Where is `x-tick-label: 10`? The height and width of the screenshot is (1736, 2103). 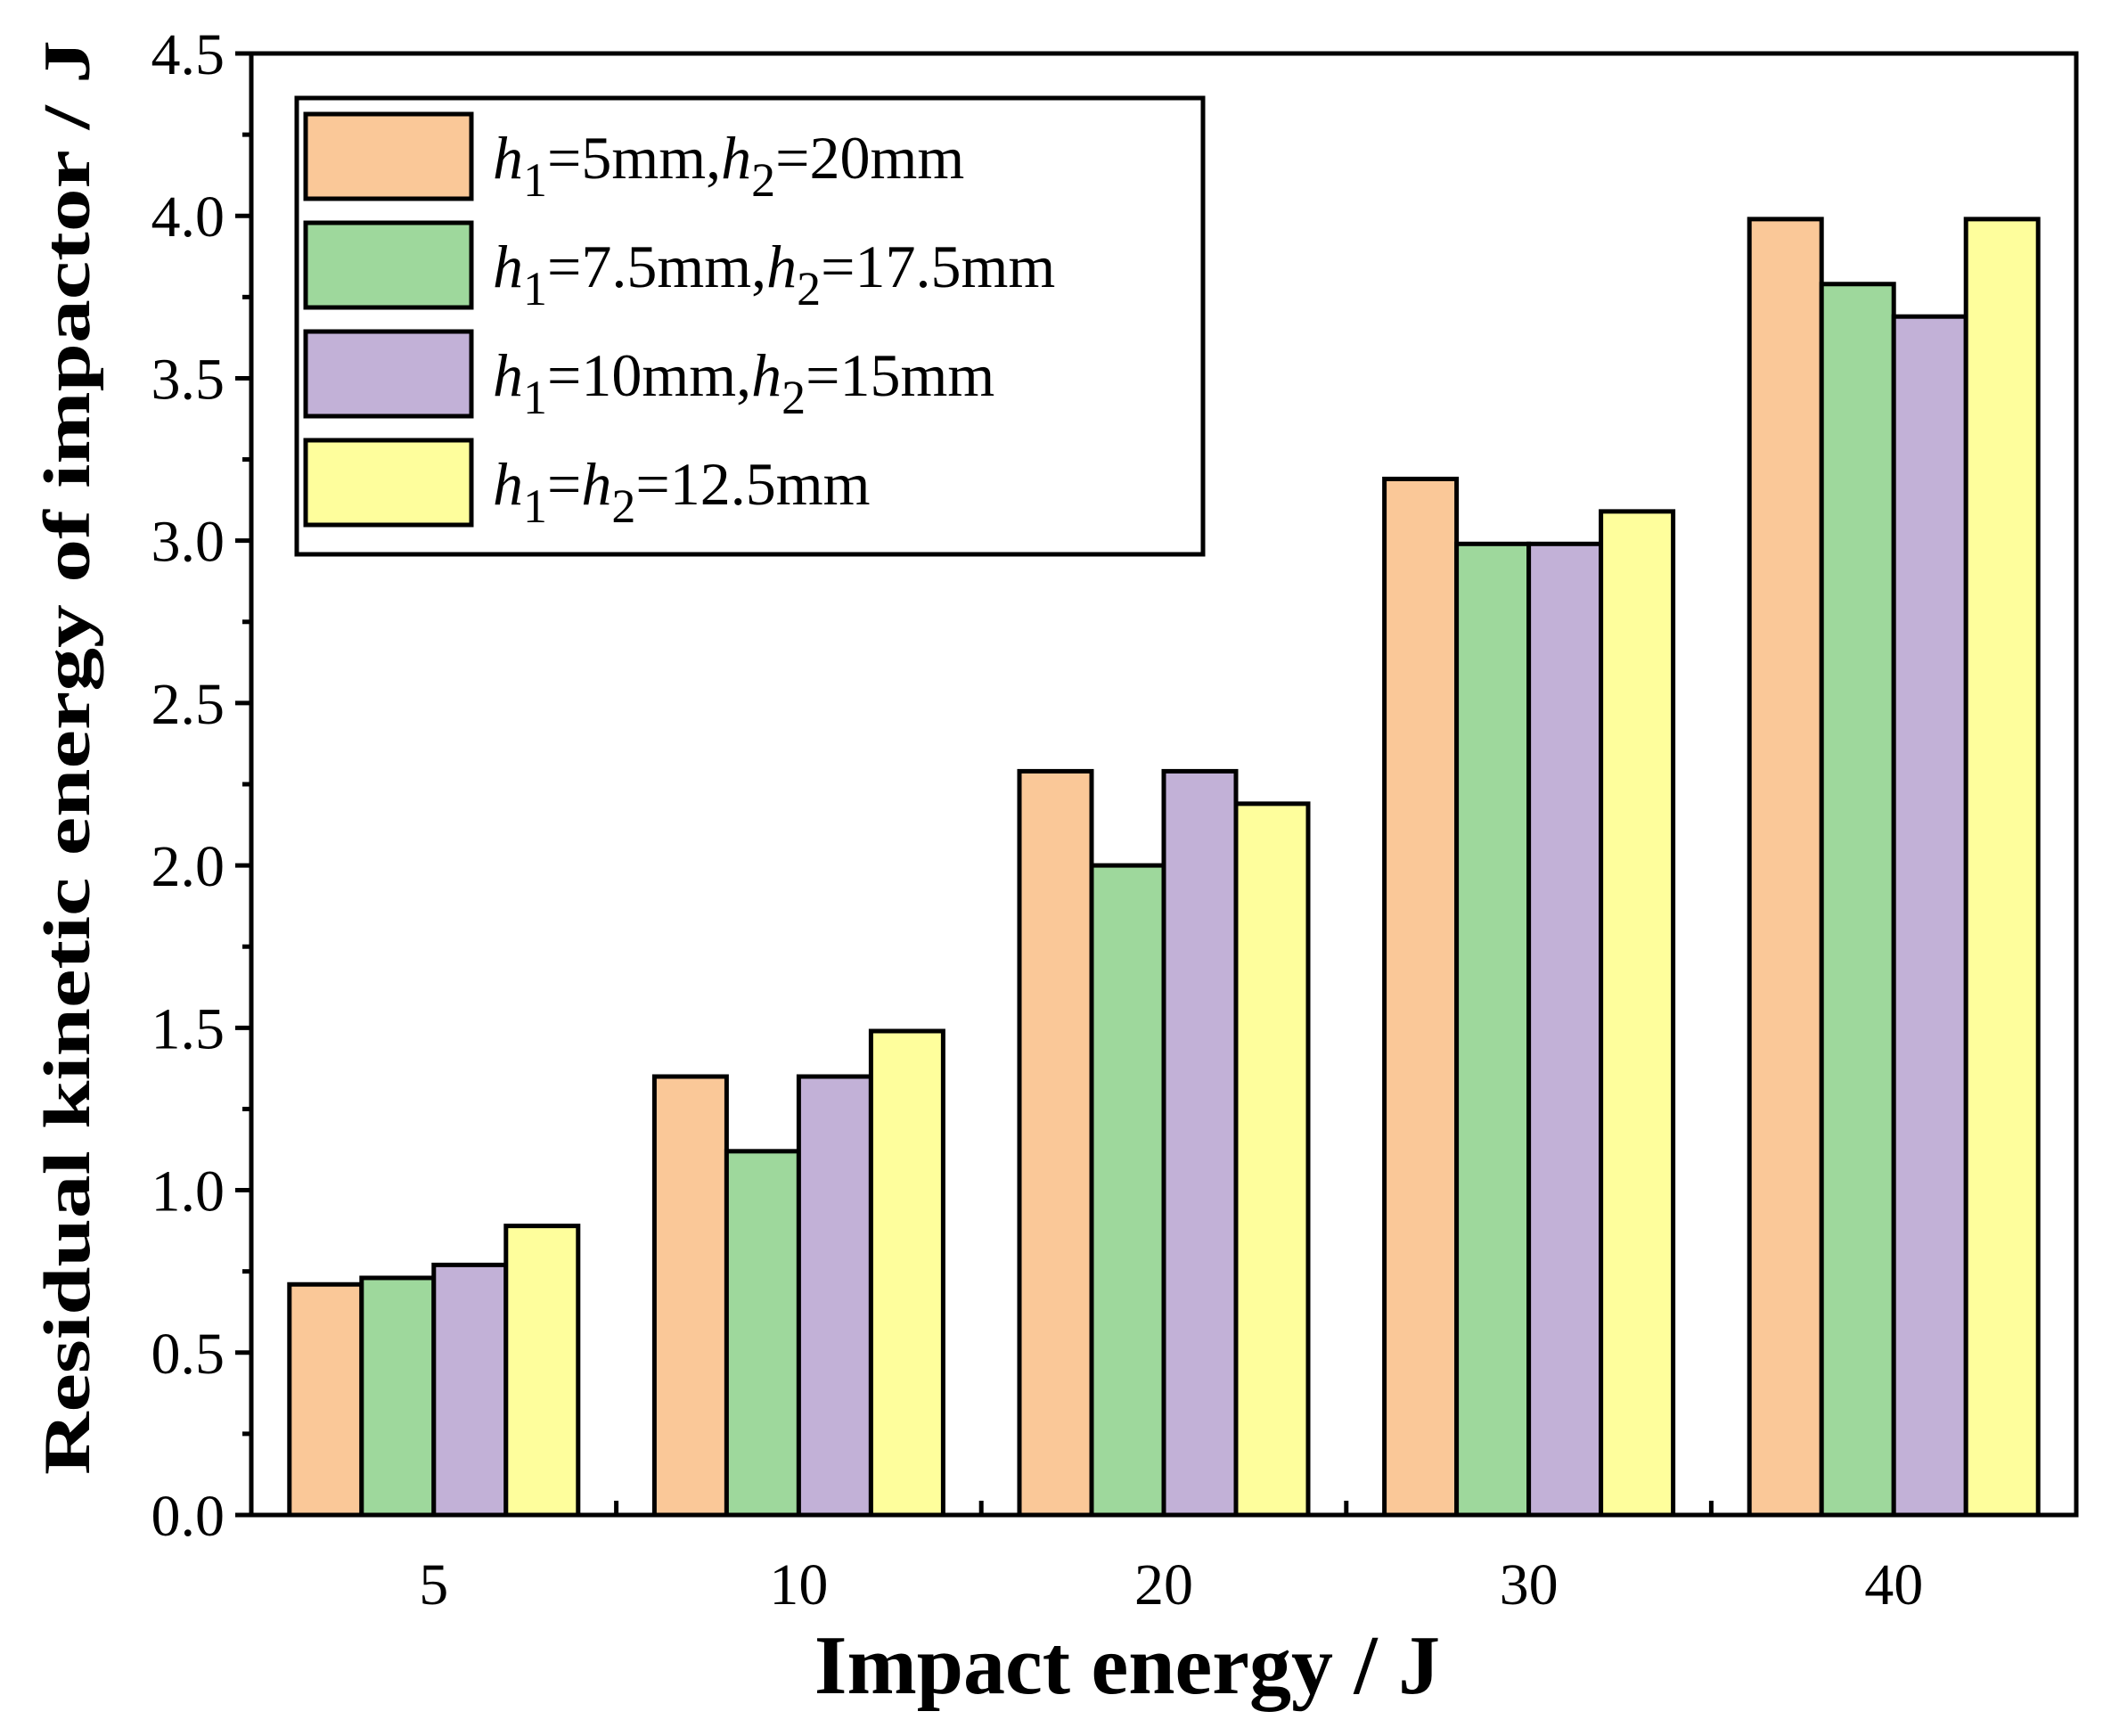
x-tick-label: 10 is located at coordinates (798, 1585).